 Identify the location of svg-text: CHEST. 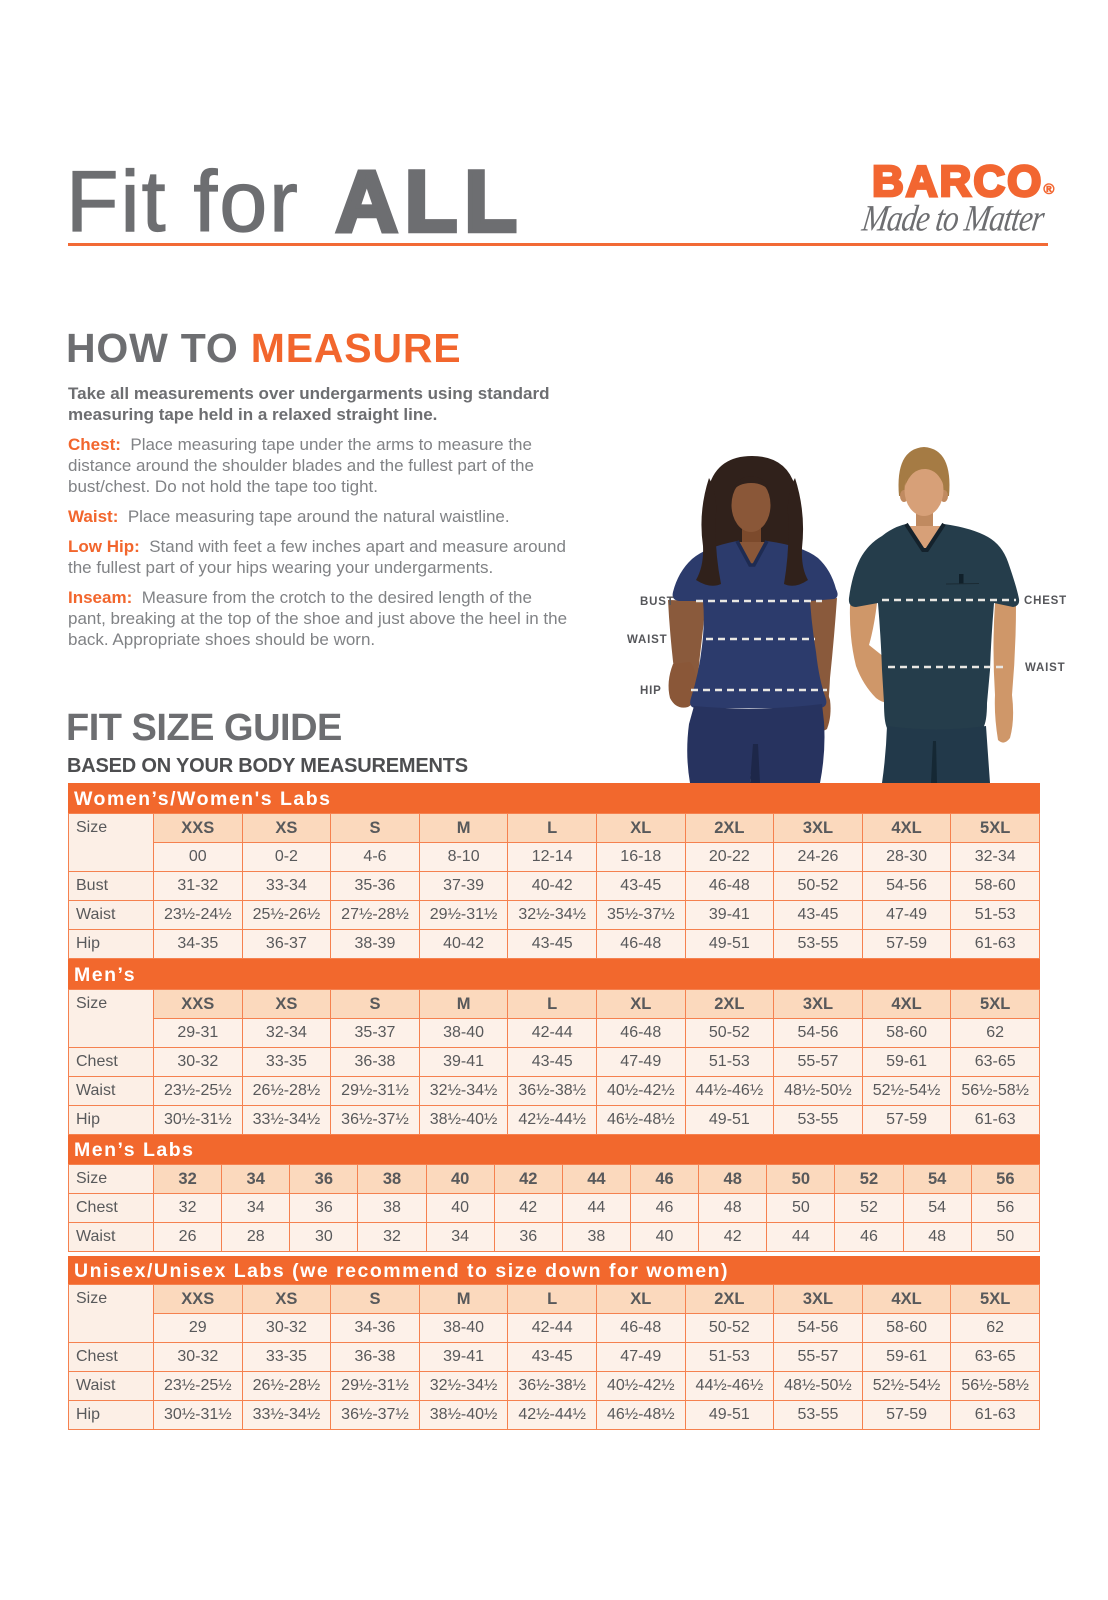
(1045, 601).